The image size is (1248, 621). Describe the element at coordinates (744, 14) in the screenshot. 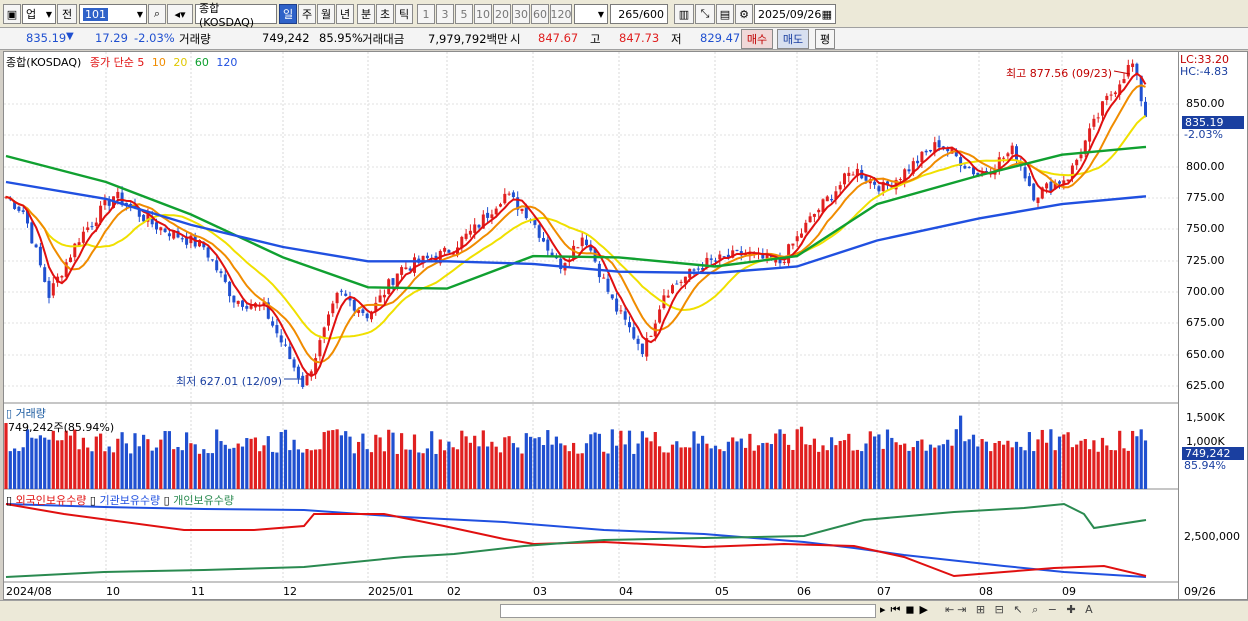

I see `gear-icon: ⚙` at that location.